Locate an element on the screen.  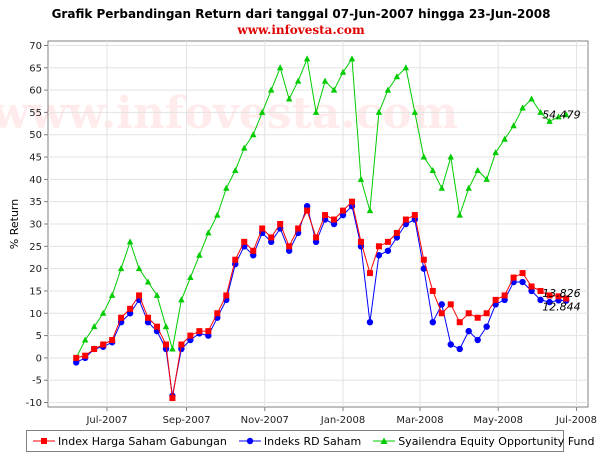
legend-label: Syailendra Equity Opportunity Fund is located at coordinates (496, 441).